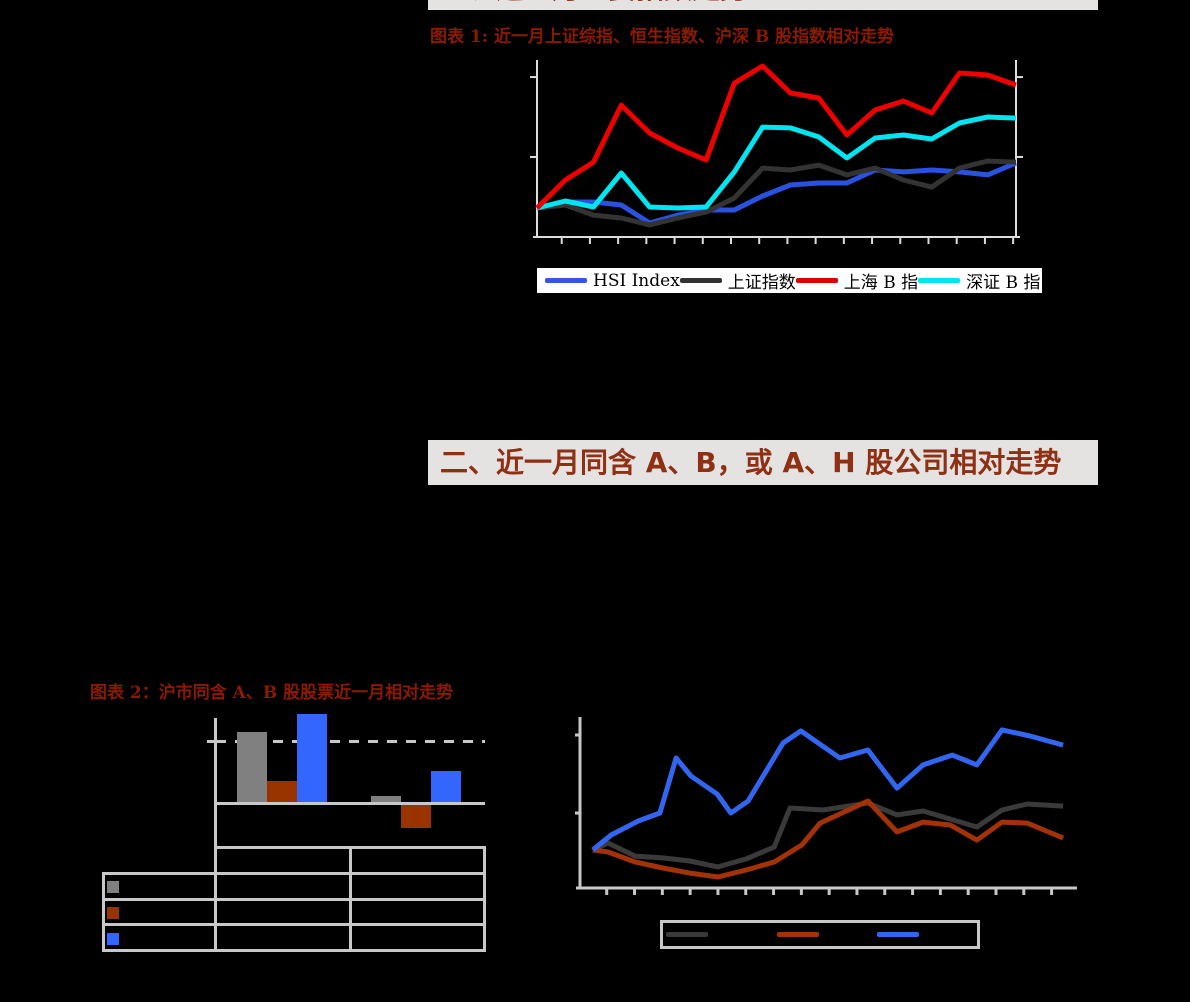 The width and height of the screenshot is (1190, 1002). What do you see at coordinates (386, 799) in the screenshot?
I see `bar-series0-group1` at bounding box center [386, 799].